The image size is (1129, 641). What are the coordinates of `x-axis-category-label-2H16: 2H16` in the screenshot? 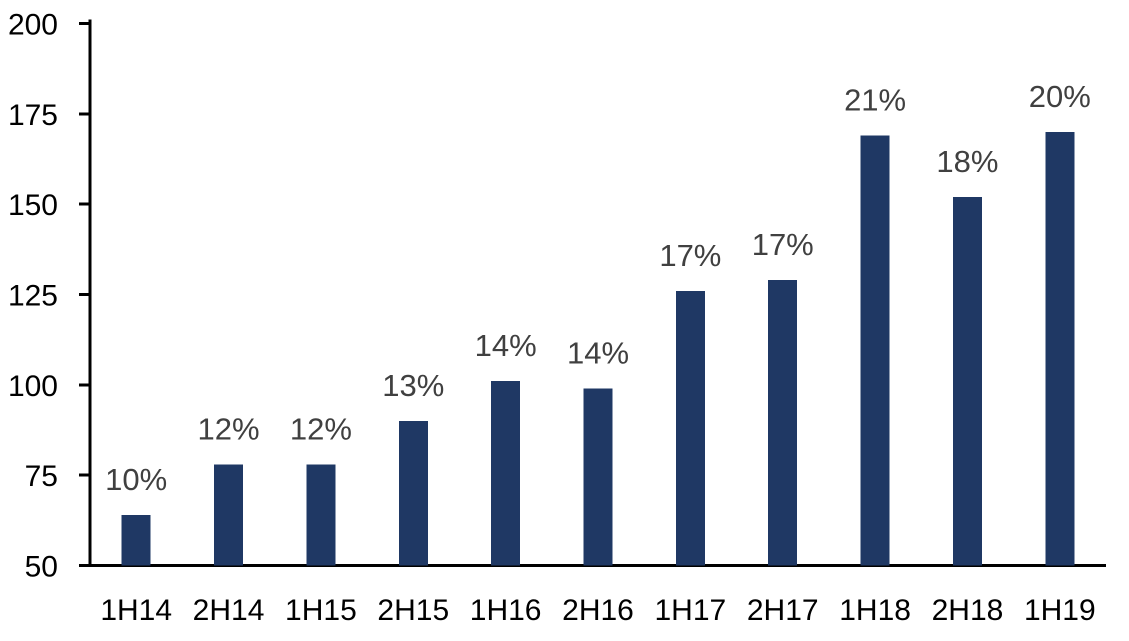 It's located at (598, 610).